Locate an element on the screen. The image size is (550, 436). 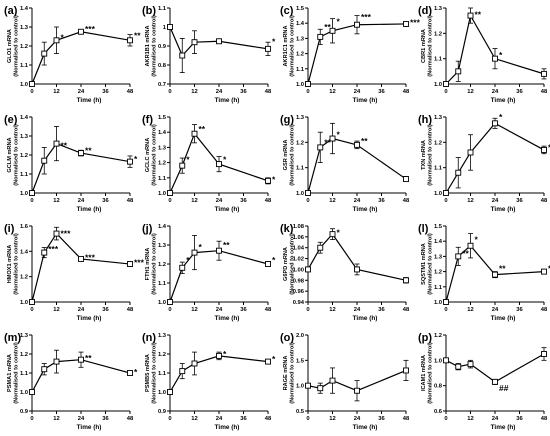
y-axis-label: HMOX1 mRNA is located at coordinates (10, 264).